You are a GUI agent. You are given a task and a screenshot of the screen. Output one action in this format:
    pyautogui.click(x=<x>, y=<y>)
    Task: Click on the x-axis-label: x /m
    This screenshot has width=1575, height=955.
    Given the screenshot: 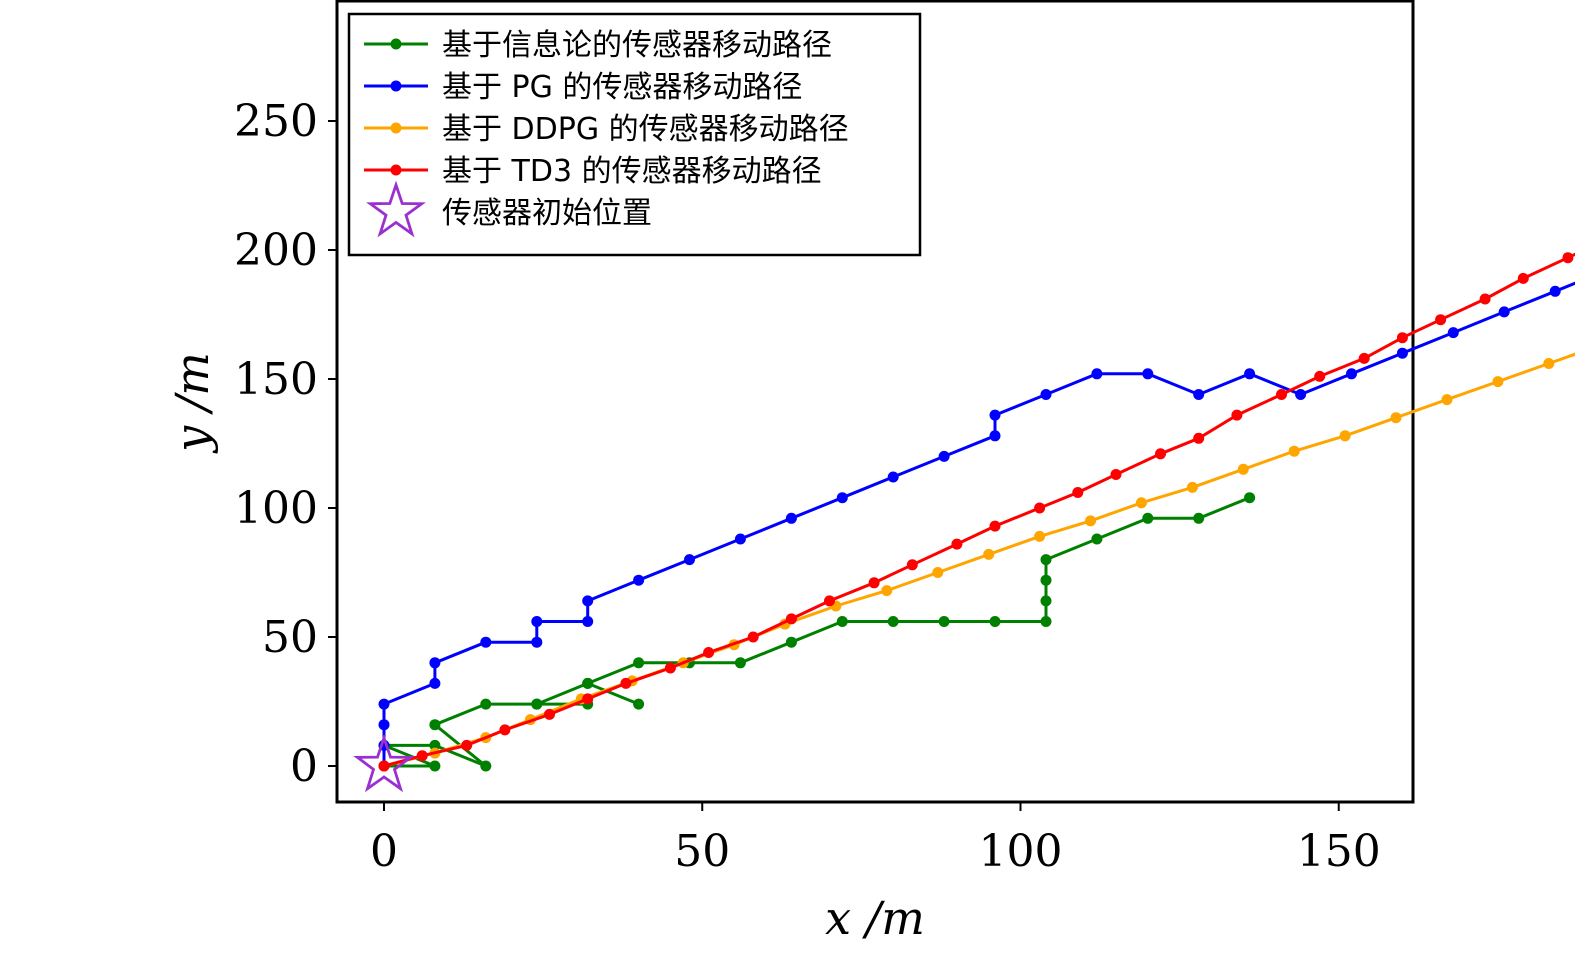 What is the action you would take?
    pyautogui.click(x=875, y=918)
    